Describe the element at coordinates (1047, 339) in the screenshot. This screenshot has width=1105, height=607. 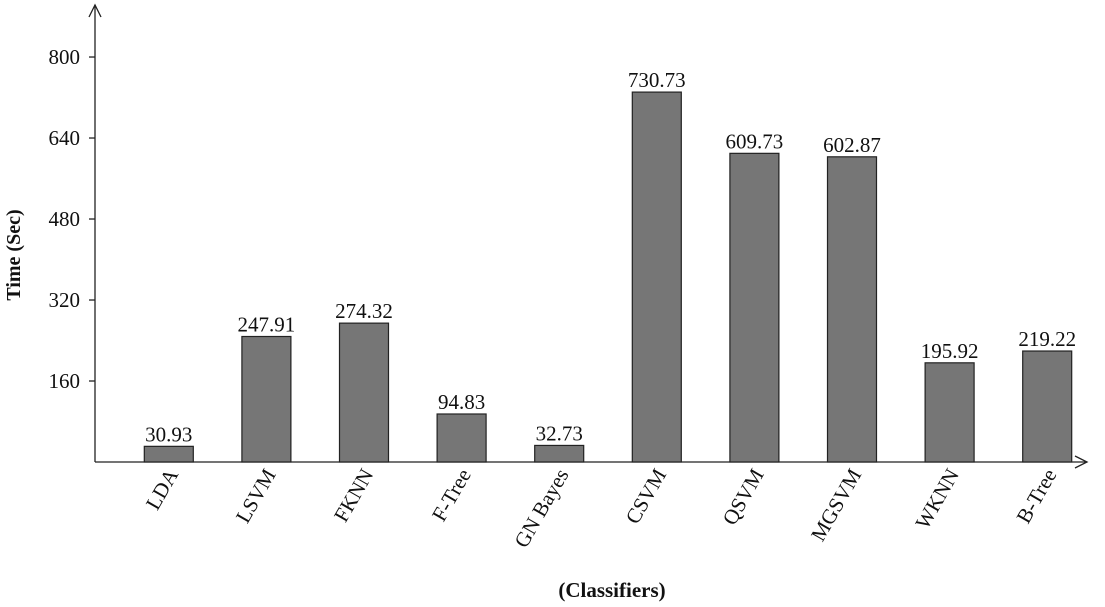
I see `value-label: 219.22` at that location.